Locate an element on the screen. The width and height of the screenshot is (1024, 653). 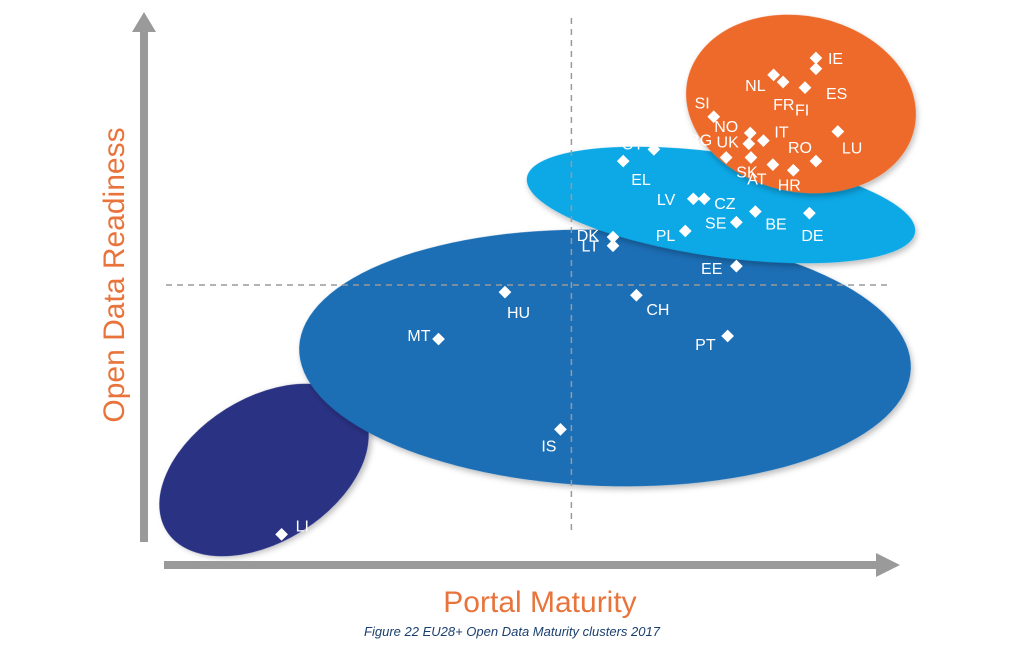
point-marker-mt is located at coordinates (438, 339).